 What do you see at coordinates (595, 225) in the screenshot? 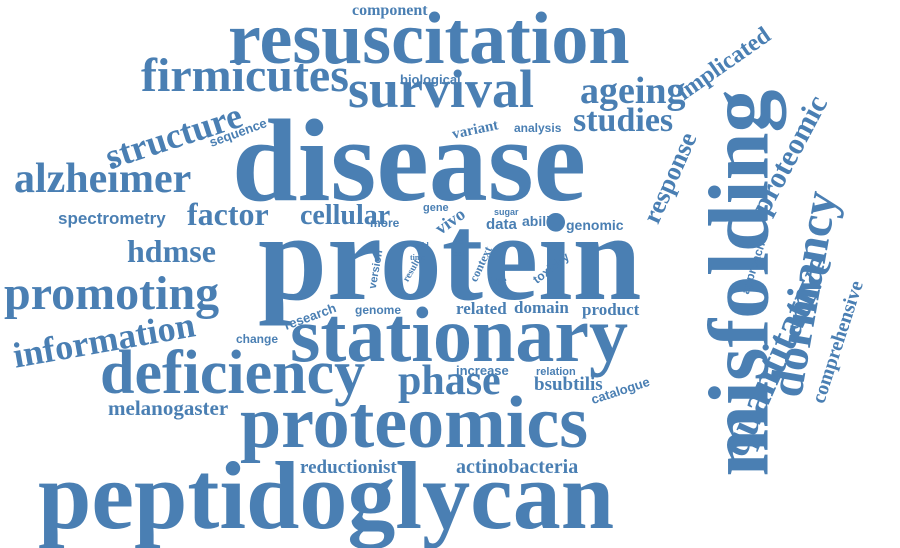
I see `word-genomic: genomic` at bounding box center [595, 225].